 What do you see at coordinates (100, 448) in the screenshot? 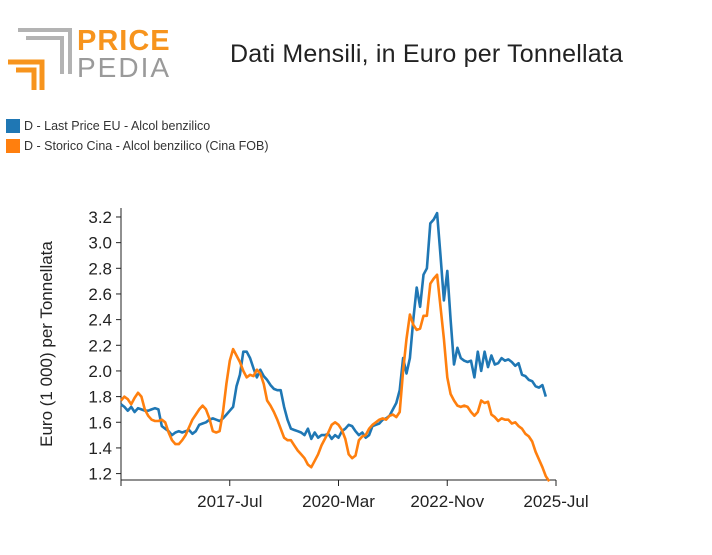
I see `y-tick-label: 1.4` at bounding box center [100, 448].